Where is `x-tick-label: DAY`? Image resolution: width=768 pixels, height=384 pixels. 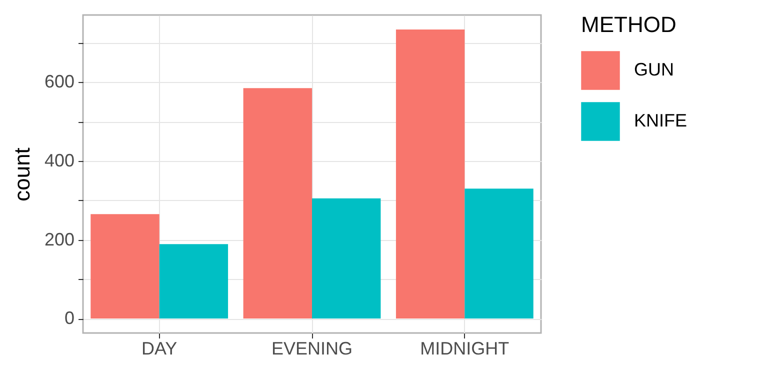
x-tick-label: DAY is located at coordinates (159, 348).